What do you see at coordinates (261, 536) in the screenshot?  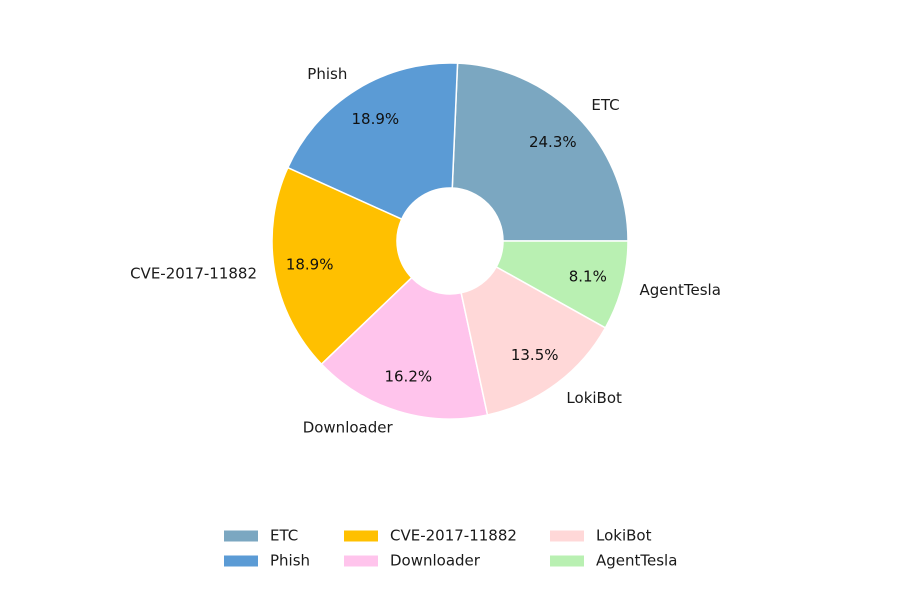 I see `legend-item-etc: ETC` at bounding box center [261, 536].